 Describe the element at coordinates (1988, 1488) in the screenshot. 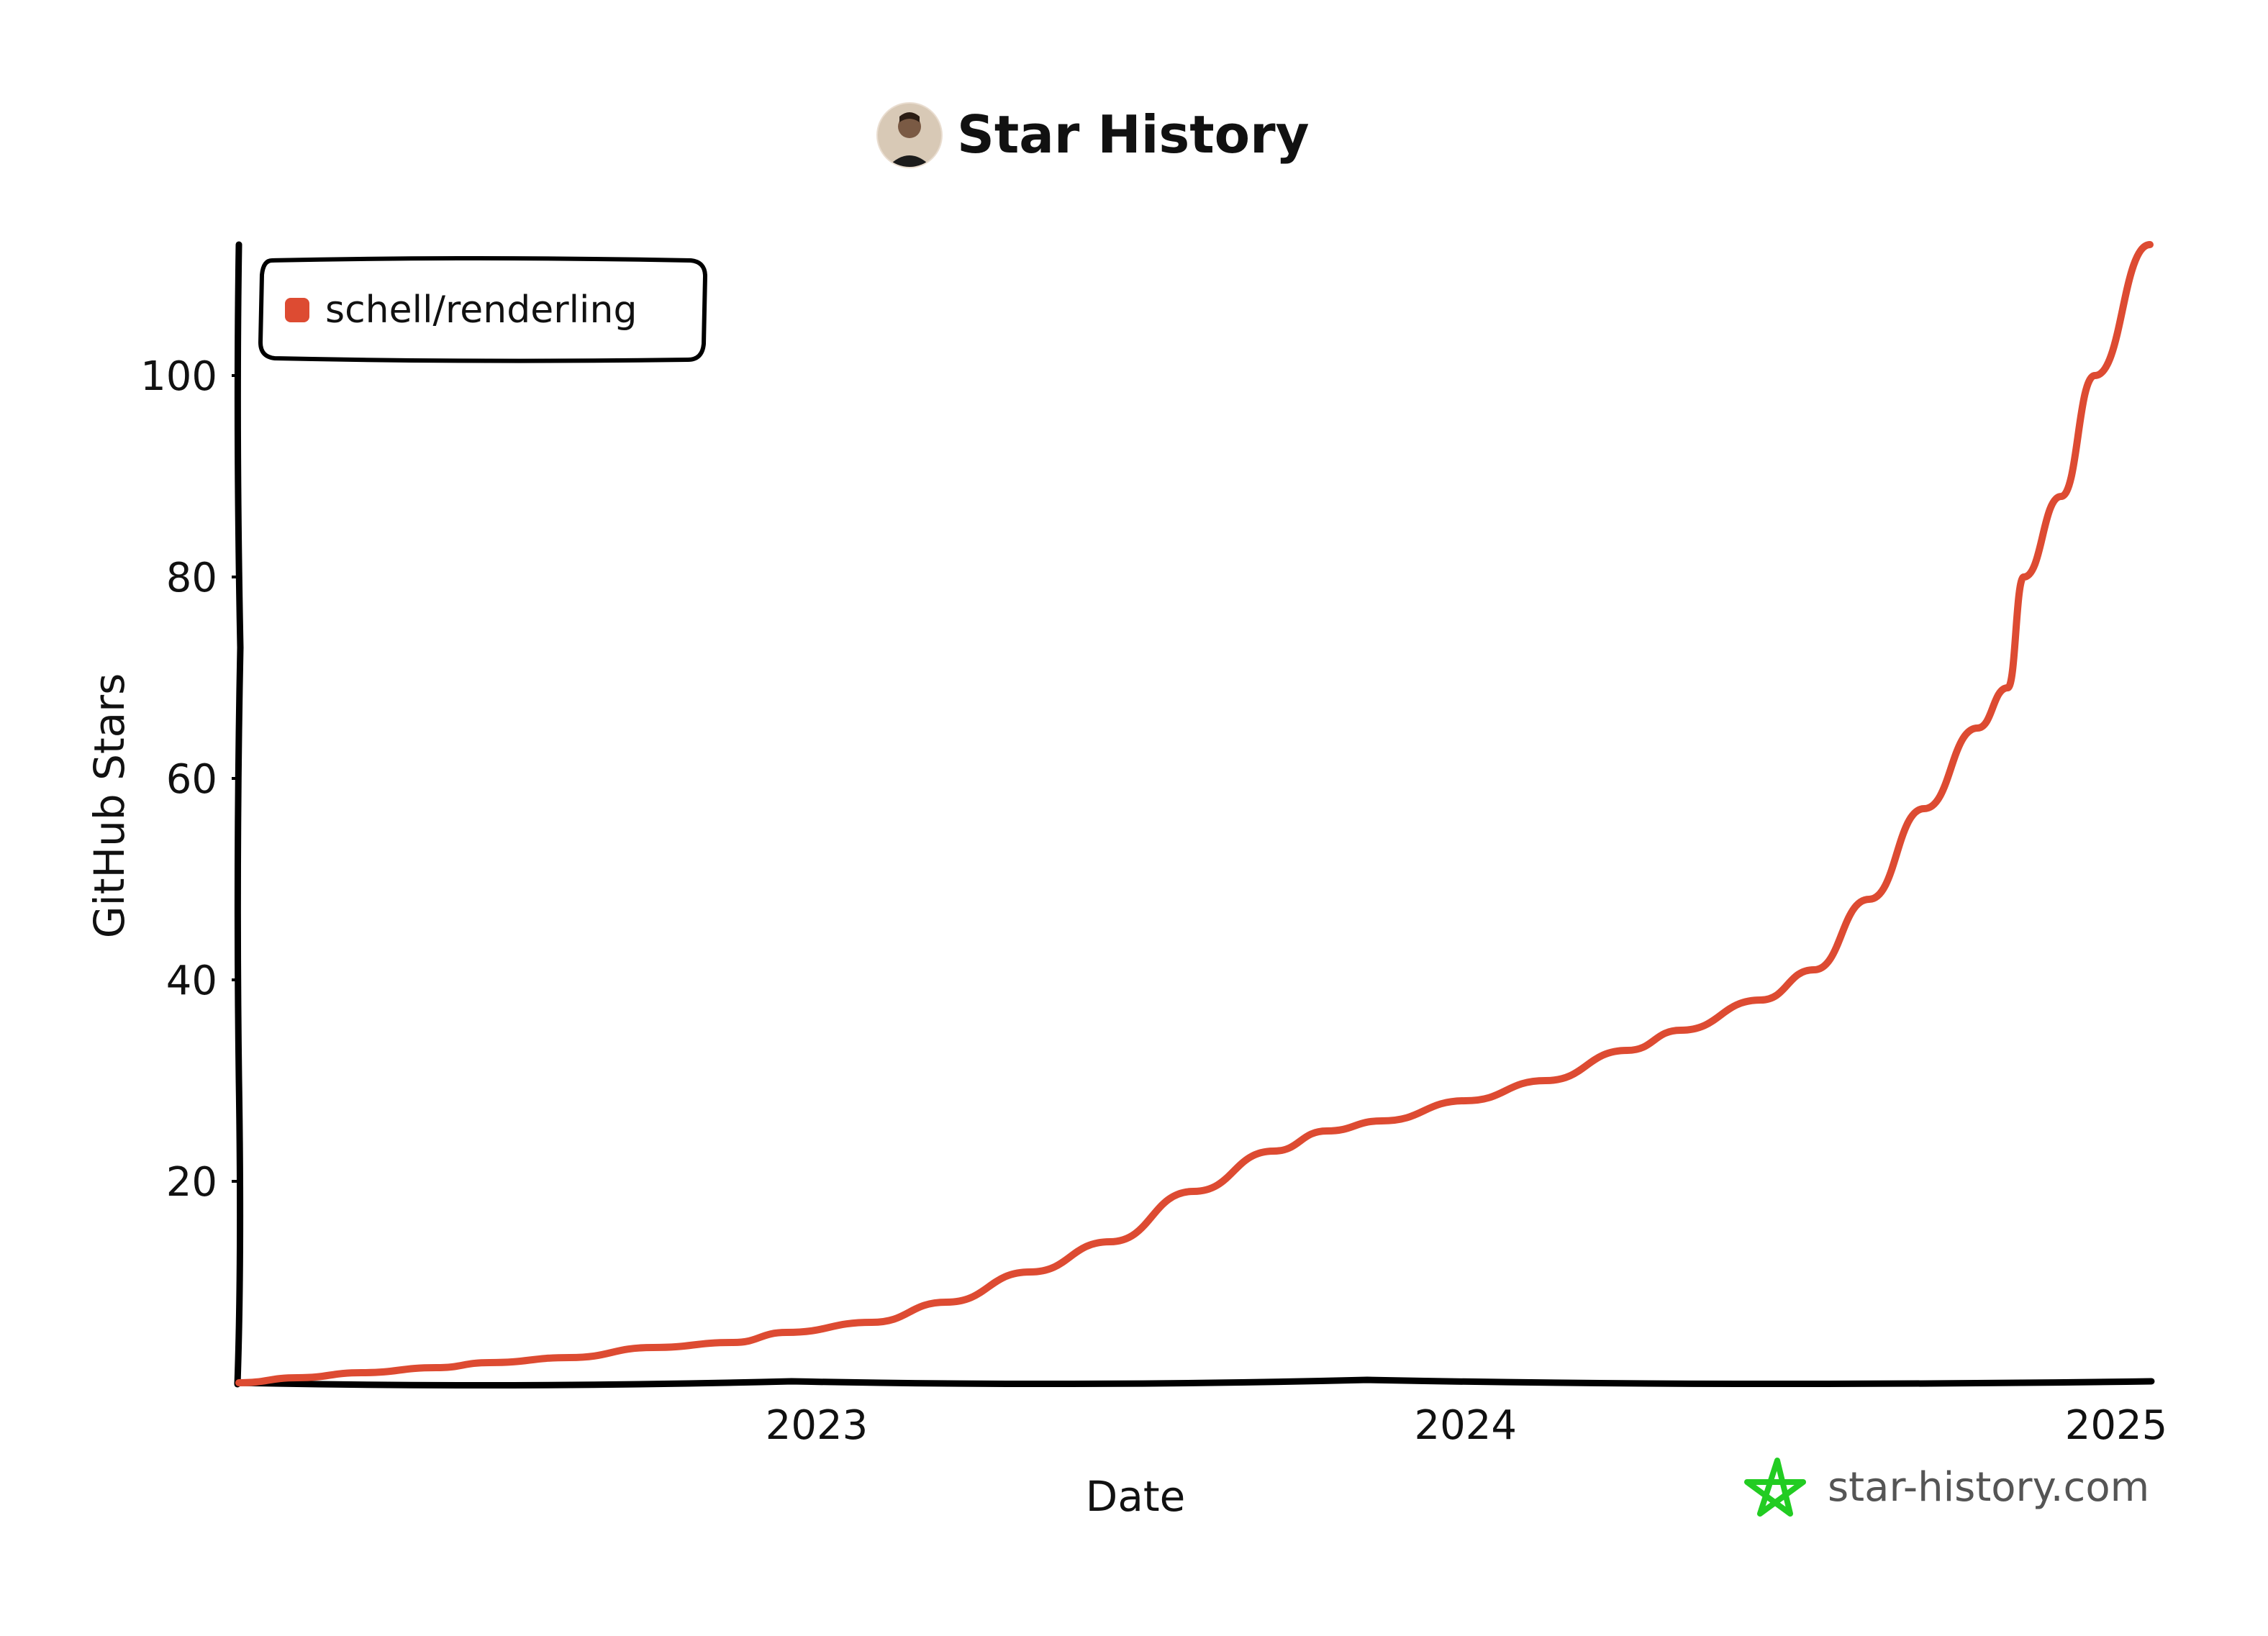

I see `watermark-text: star-history.com` at that location.